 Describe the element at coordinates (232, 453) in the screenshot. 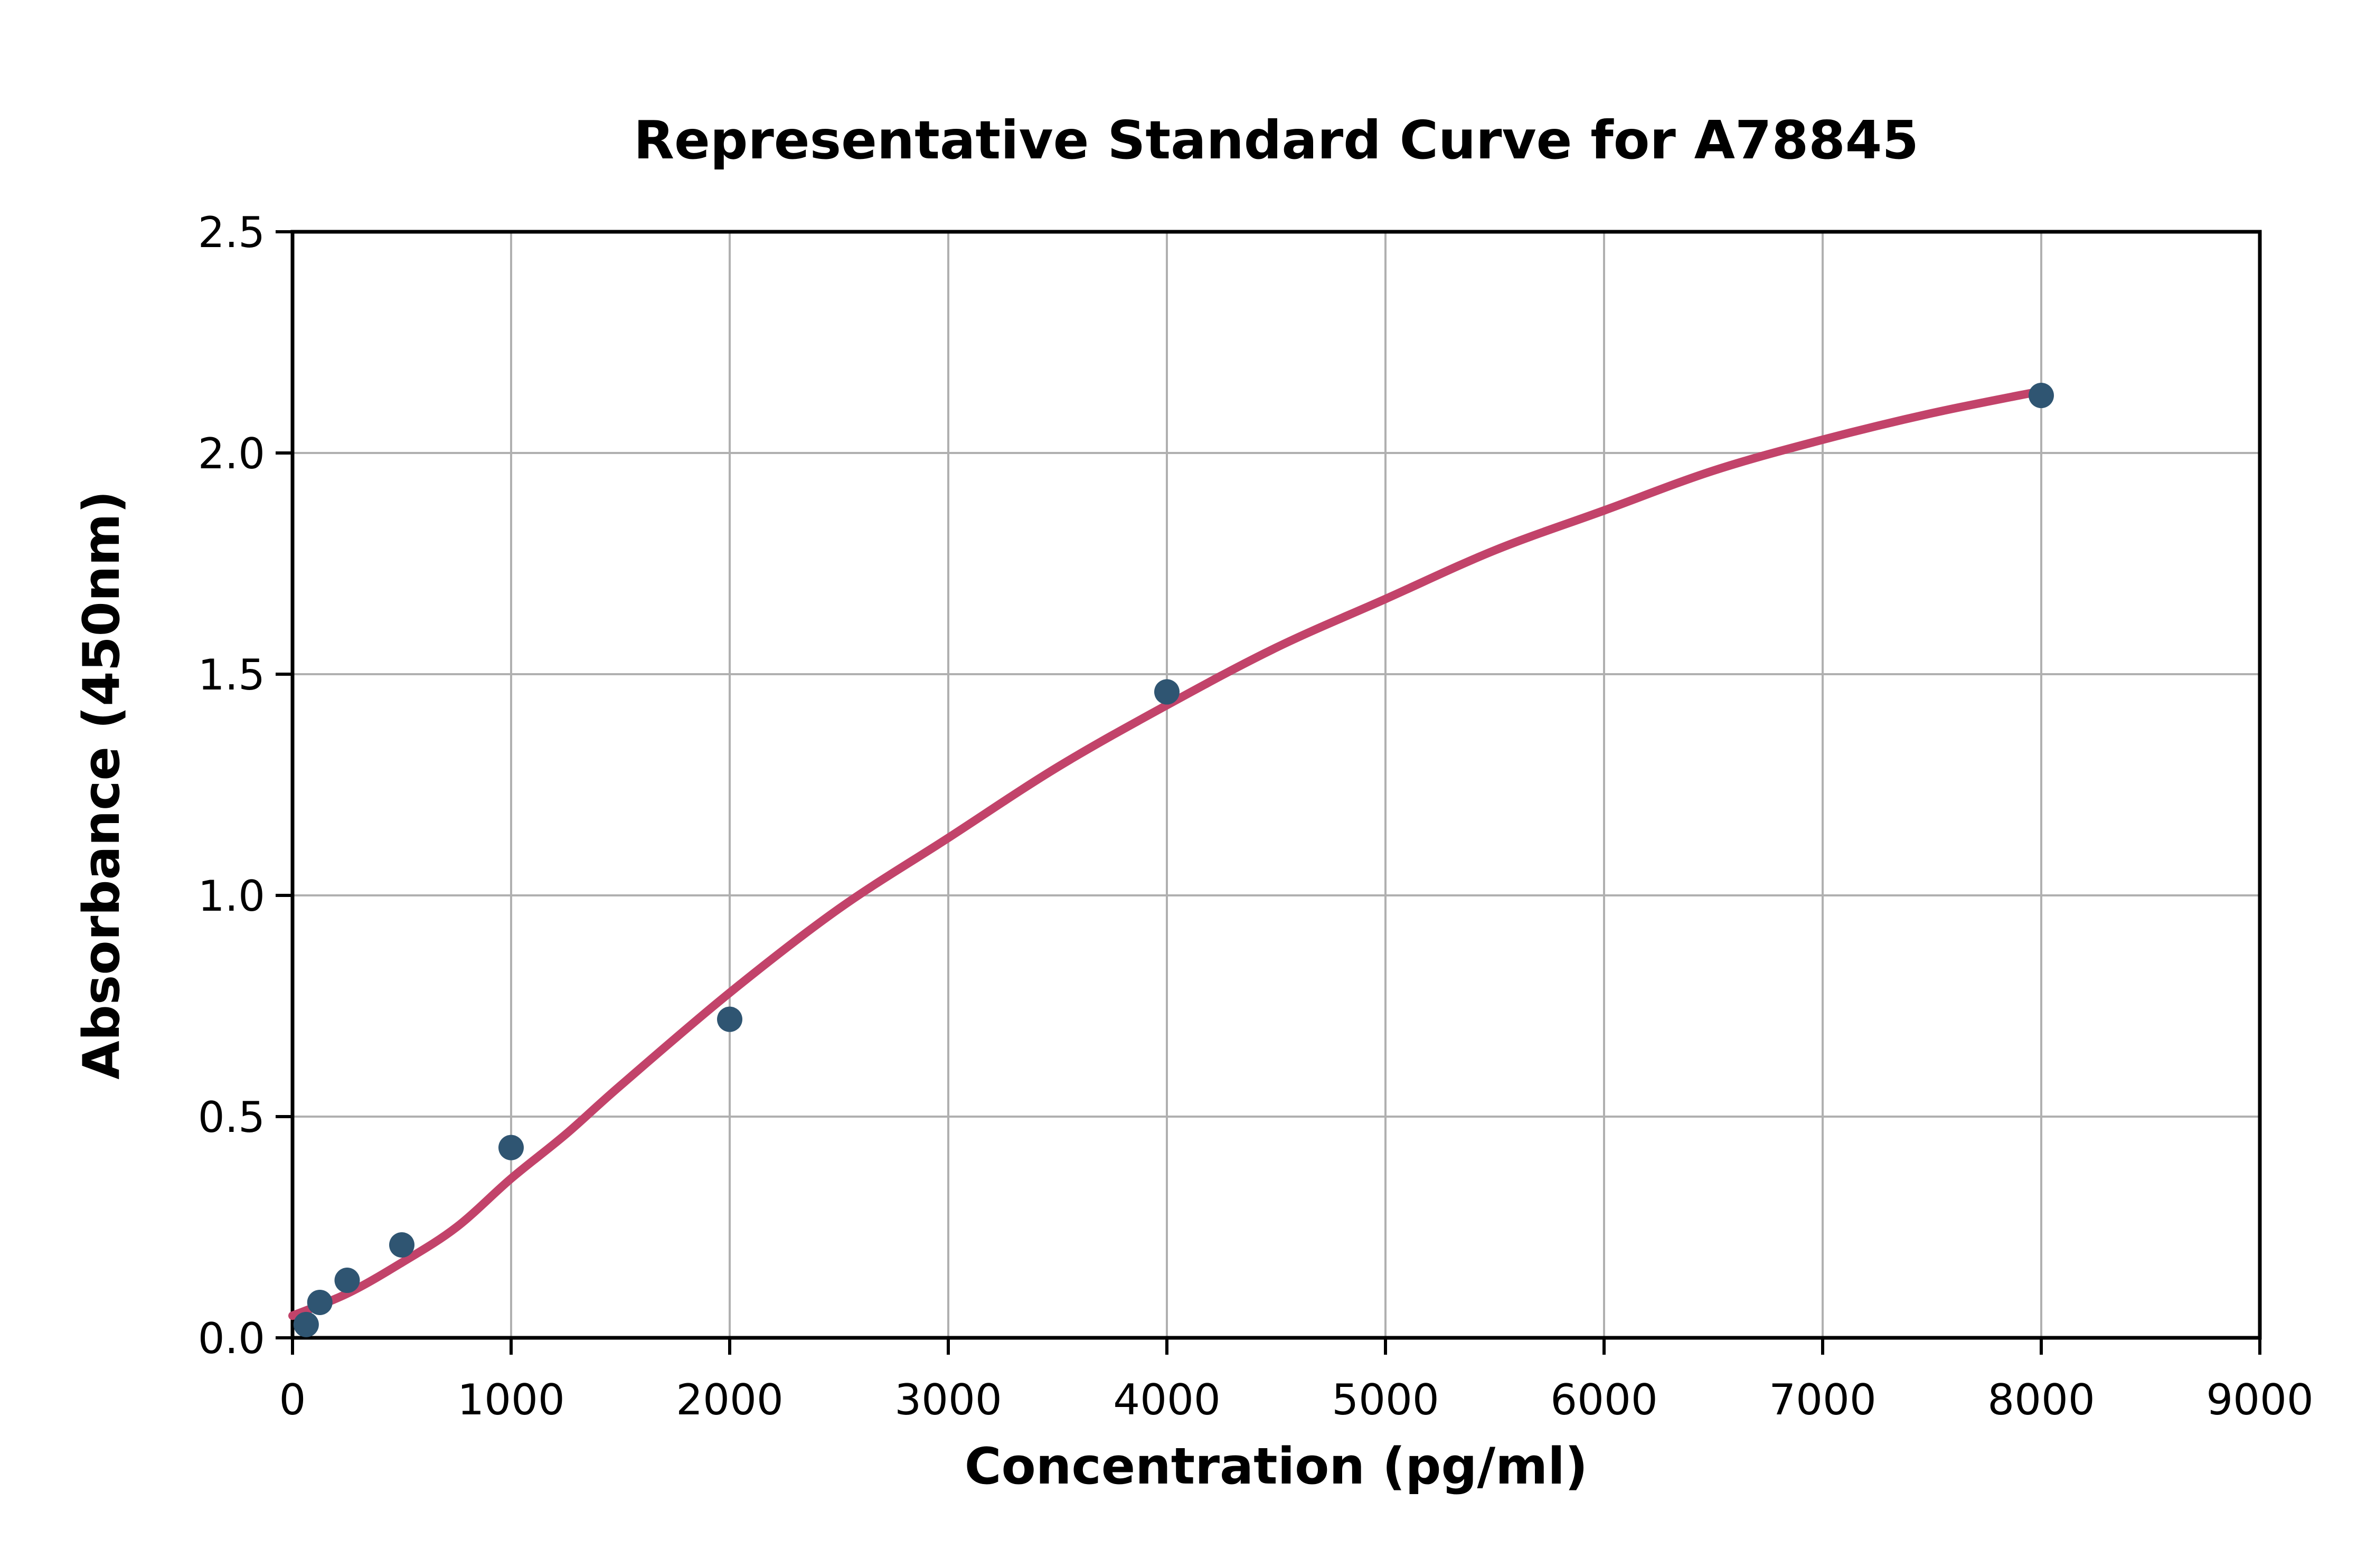

I see `y-tick-label: 2.0` at that location.